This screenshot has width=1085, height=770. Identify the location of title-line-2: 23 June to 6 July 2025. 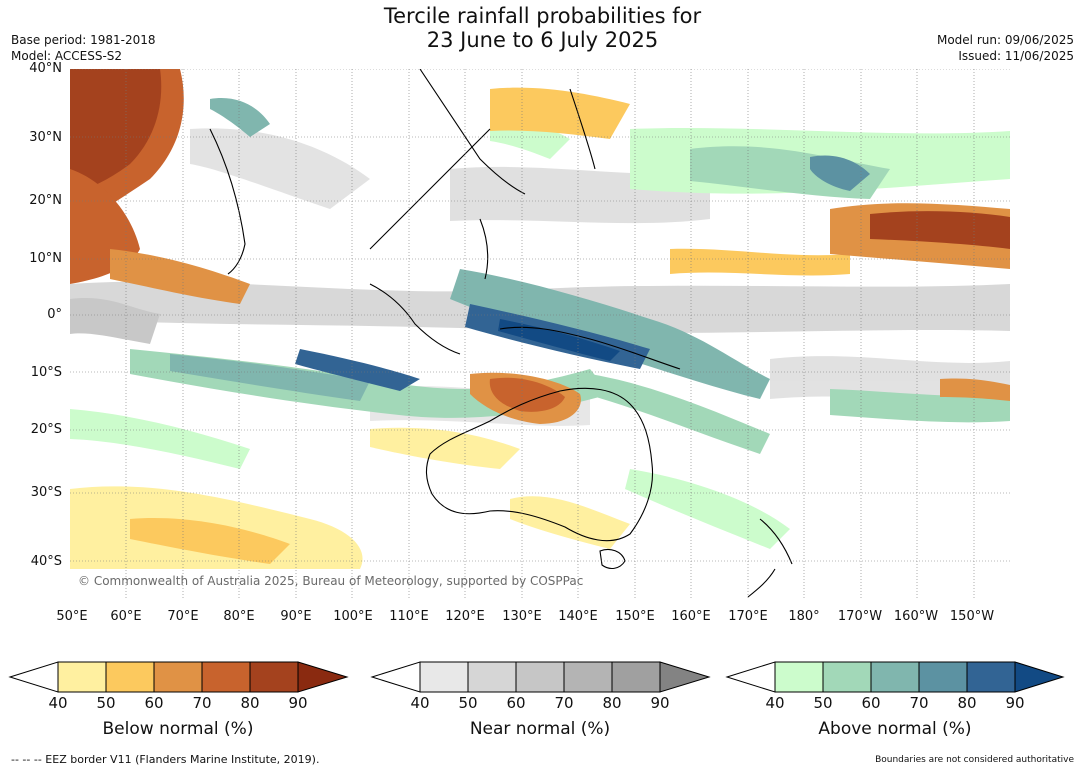
(542, 40).